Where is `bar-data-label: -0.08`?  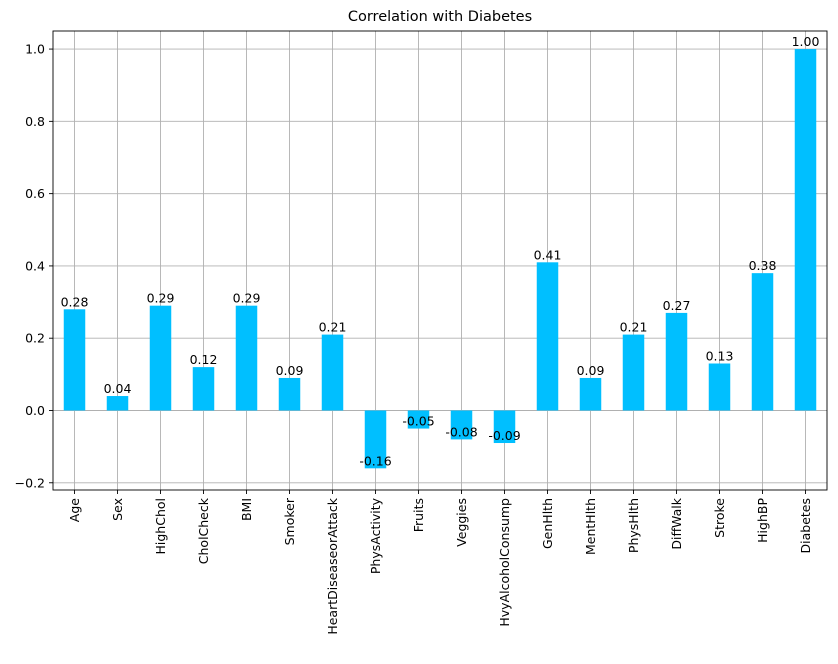
bar-data-label: -0.08 is located at coordinates (461, 431).